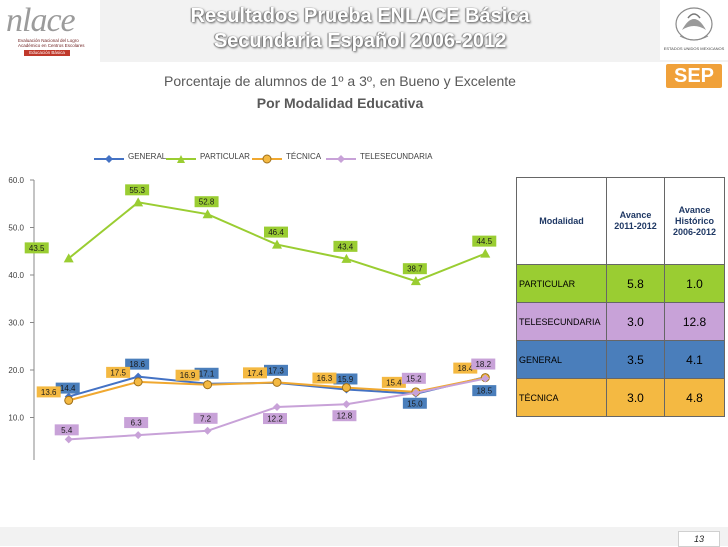 This screenshot has width=728, height=547. I want to click on data-label: 7.2, so click(206, 418).